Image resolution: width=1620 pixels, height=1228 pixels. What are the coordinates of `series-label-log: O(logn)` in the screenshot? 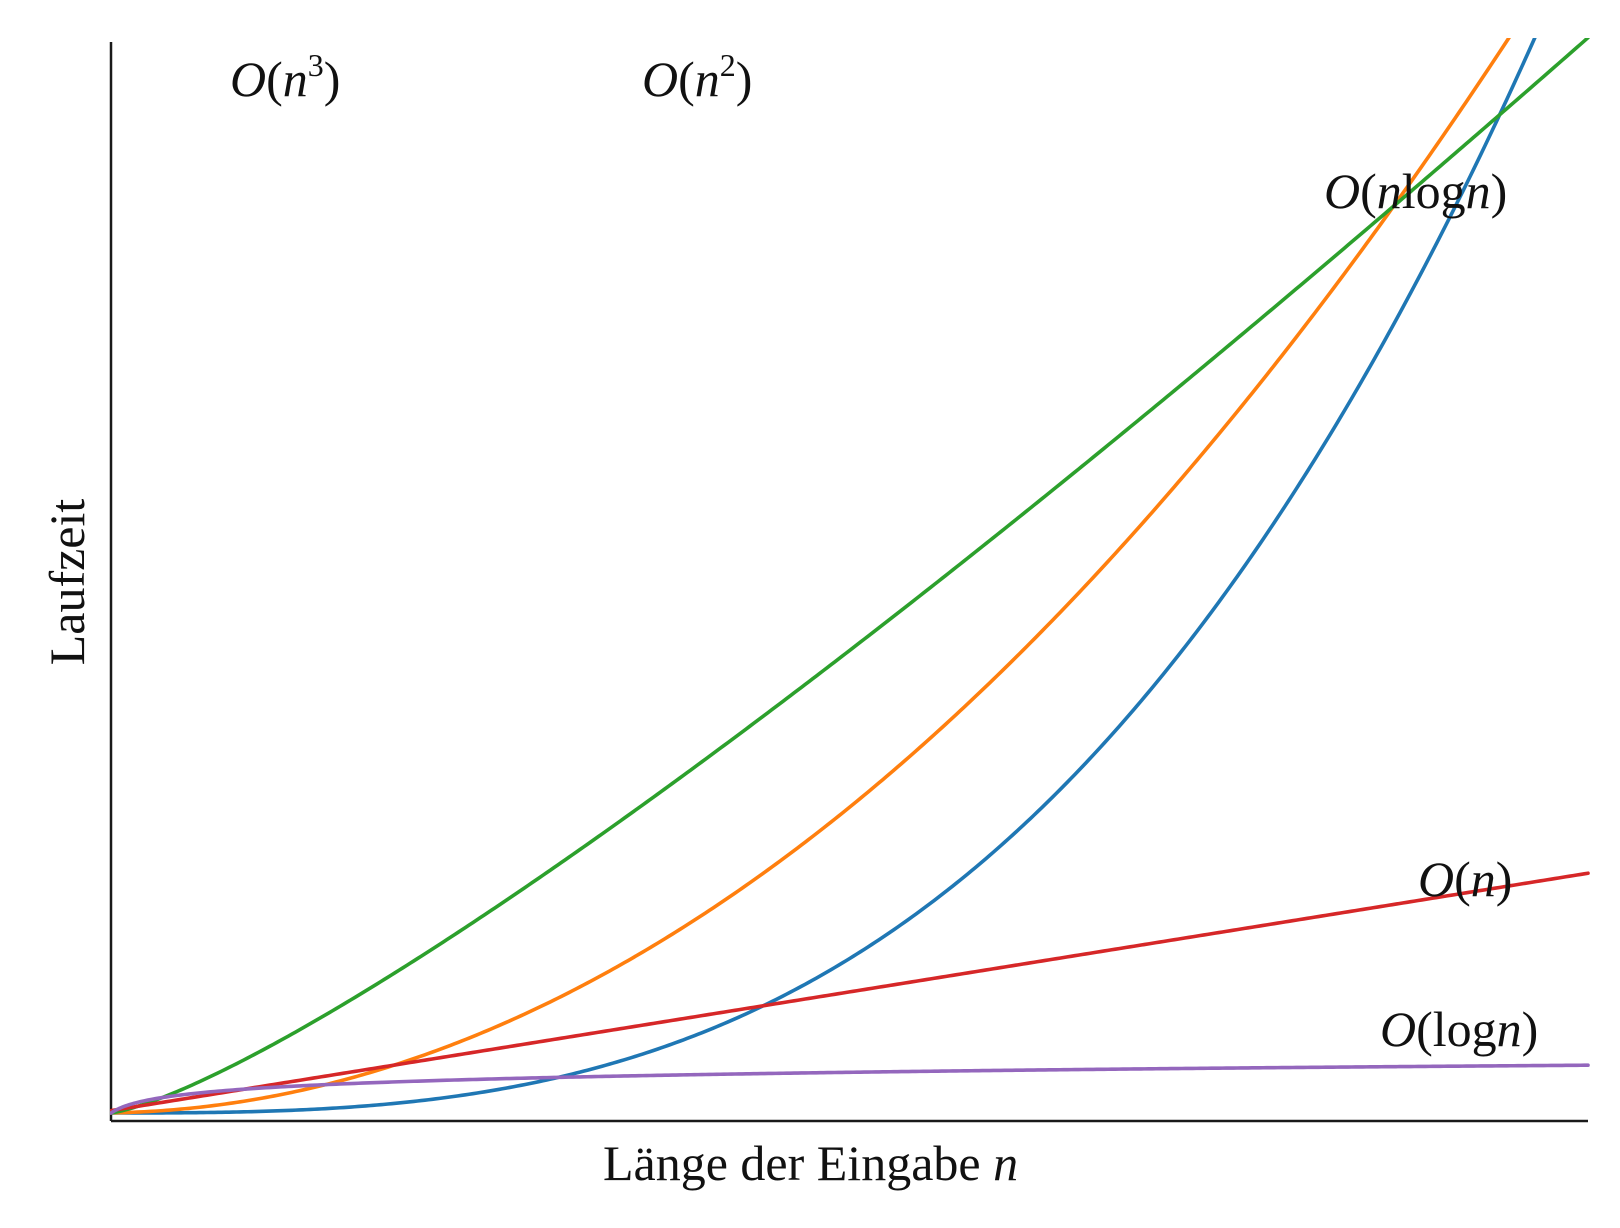 It's located at (1459, 1029).